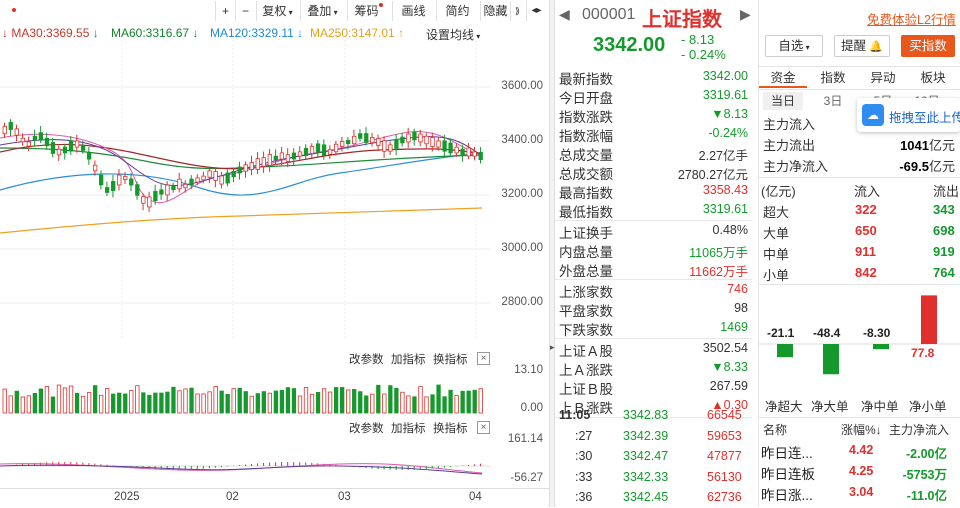  What do you see at coordinates (368, 11) in the screenshot?
I see `chouma-button: 筹码` at bounding box center [368, 11].